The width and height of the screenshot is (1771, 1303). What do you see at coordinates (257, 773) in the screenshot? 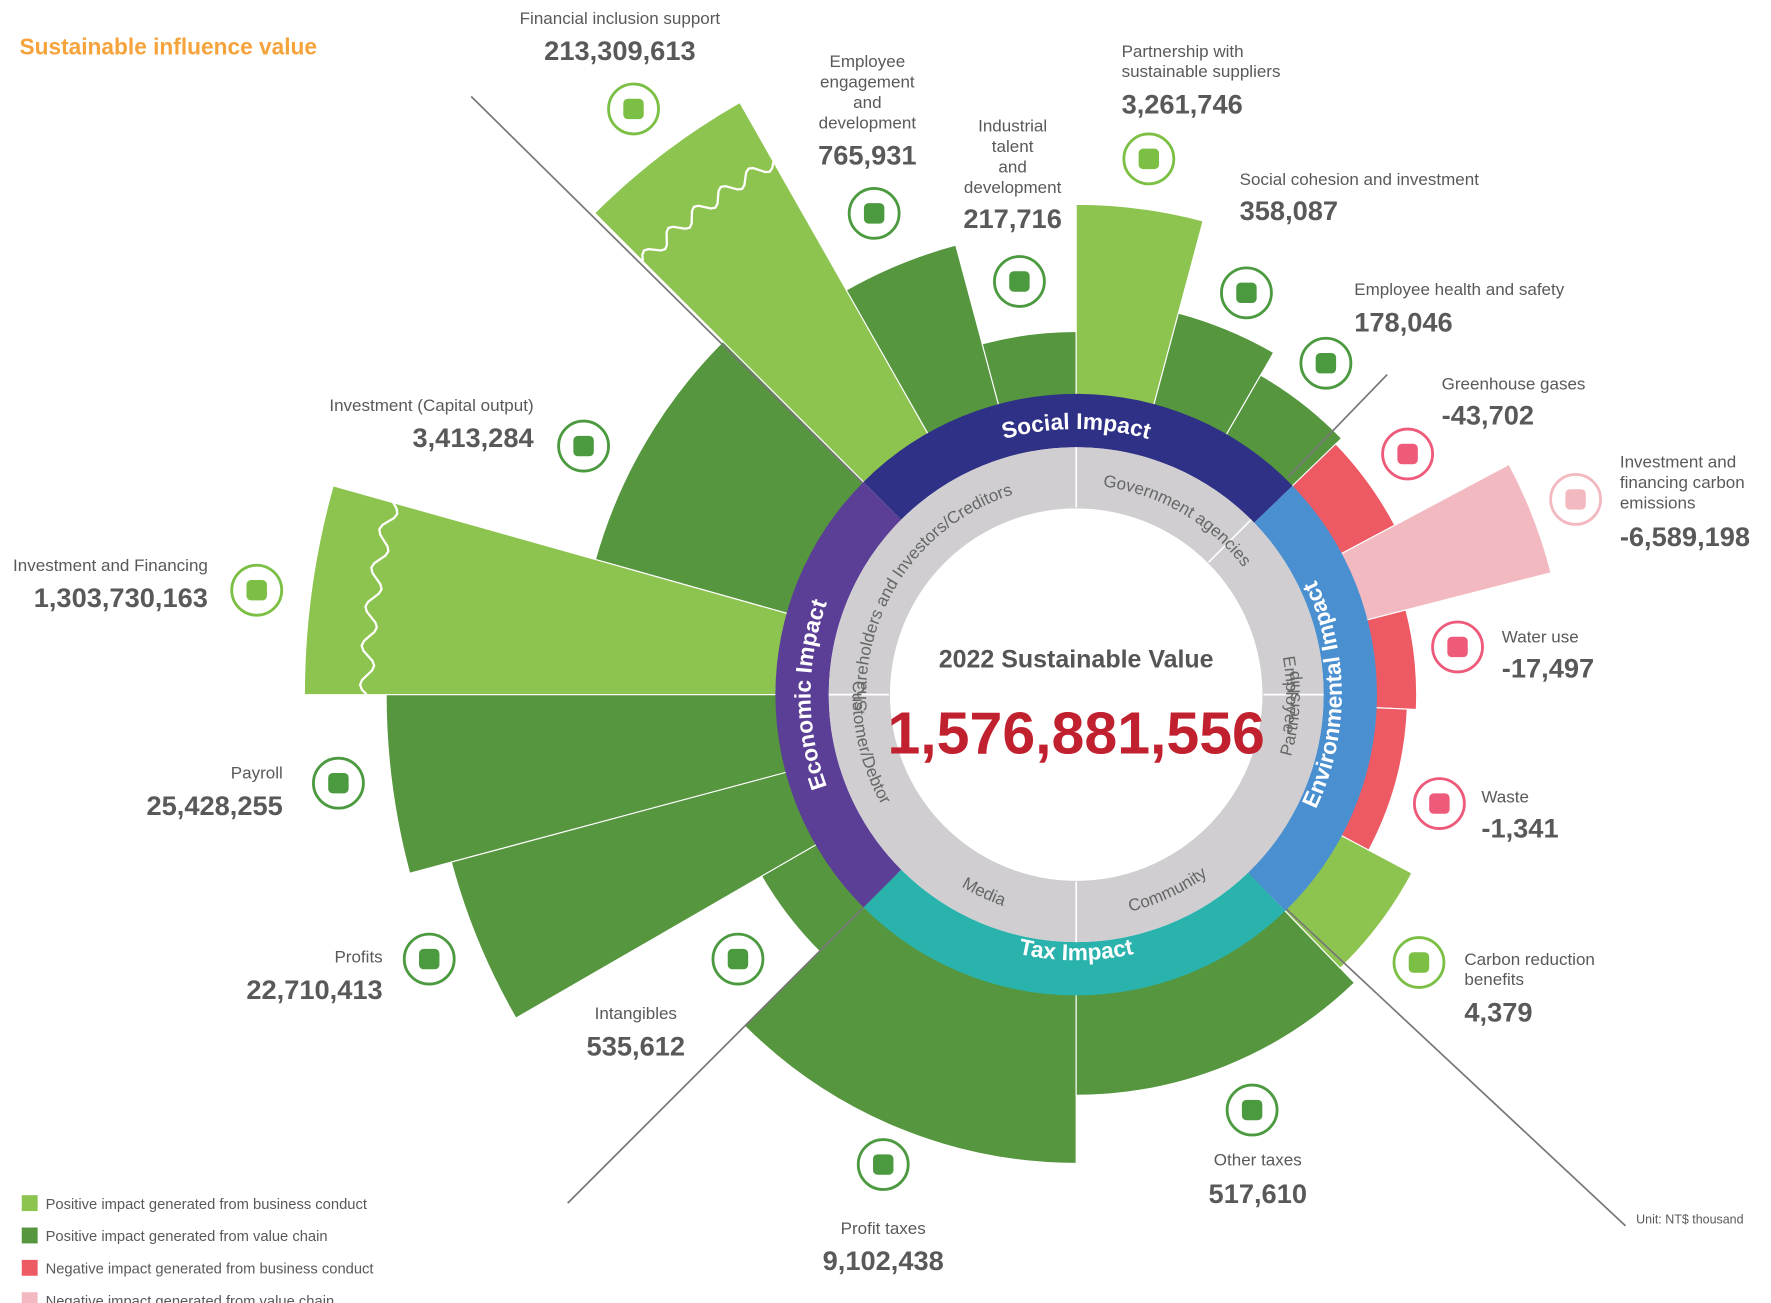
I see `item-label: Payroll` at bounding box center [257, 773].